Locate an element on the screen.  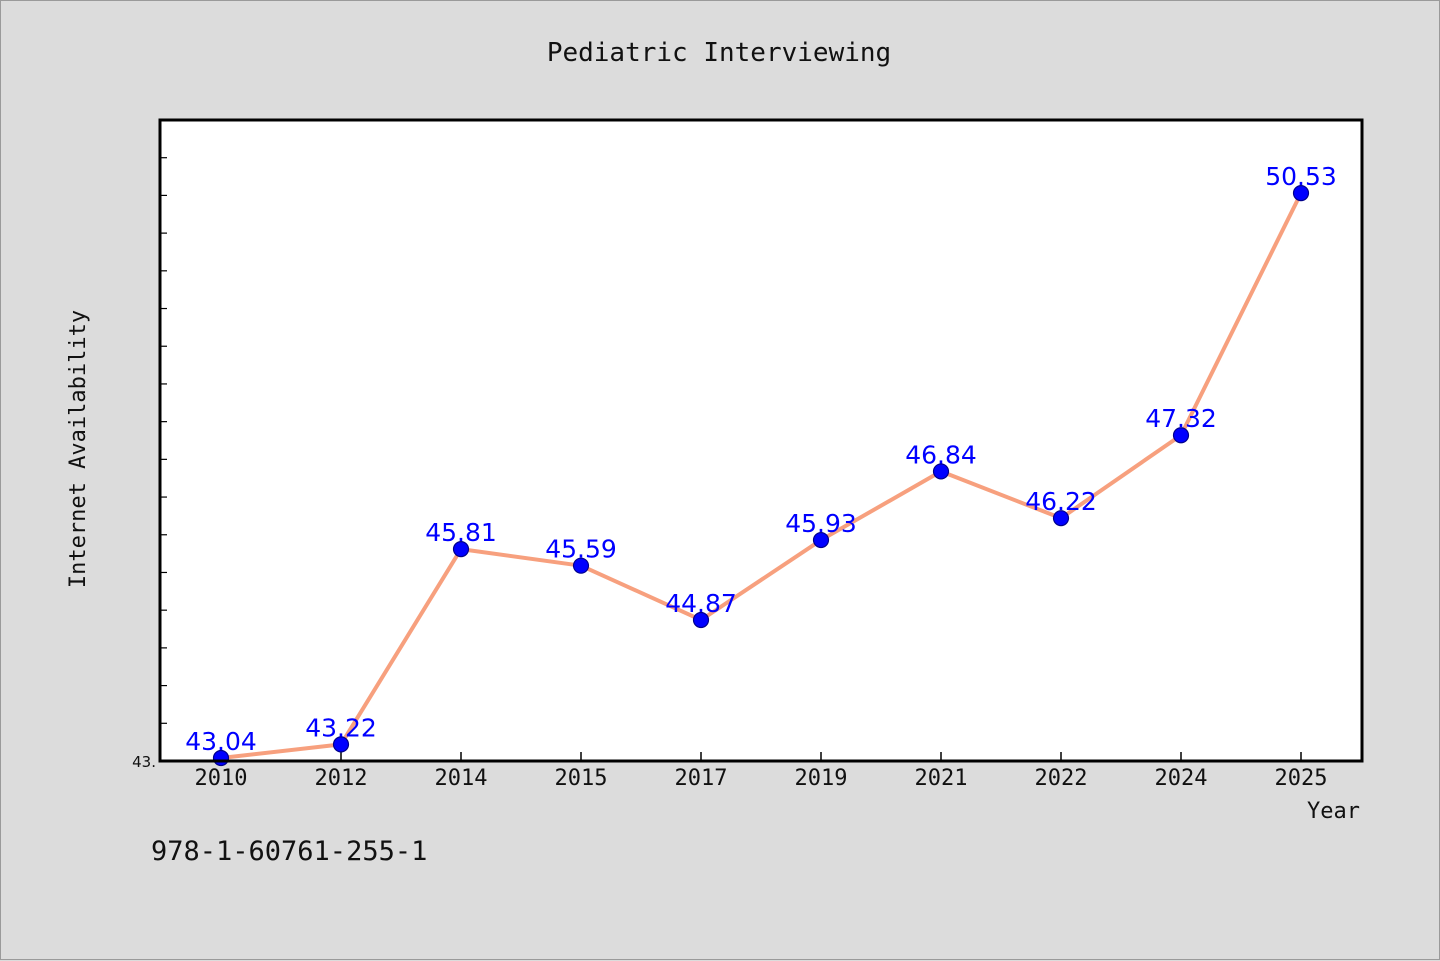
x-tick-label: 2019 is located at coordinates (821, 778).